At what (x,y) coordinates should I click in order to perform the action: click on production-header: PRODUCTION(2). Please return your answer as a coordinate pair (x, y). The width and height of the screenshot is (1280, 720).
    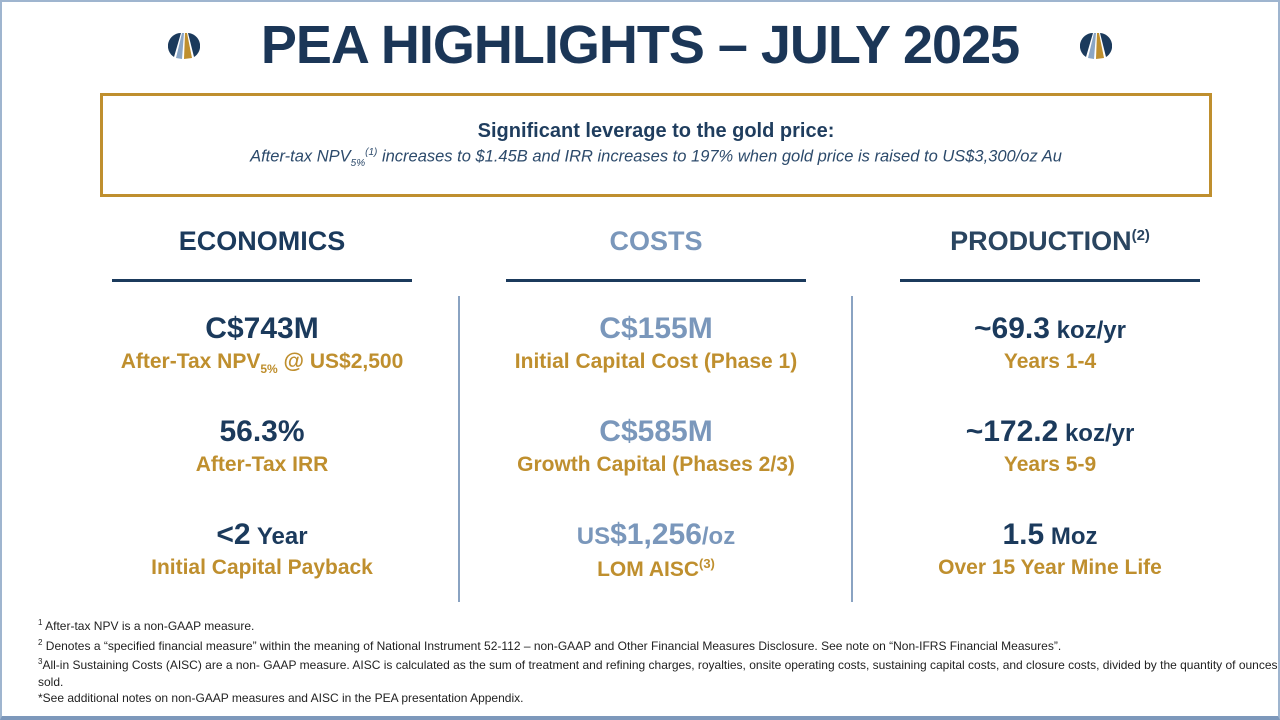
    Looking at the image, I should click on (1050, 241).